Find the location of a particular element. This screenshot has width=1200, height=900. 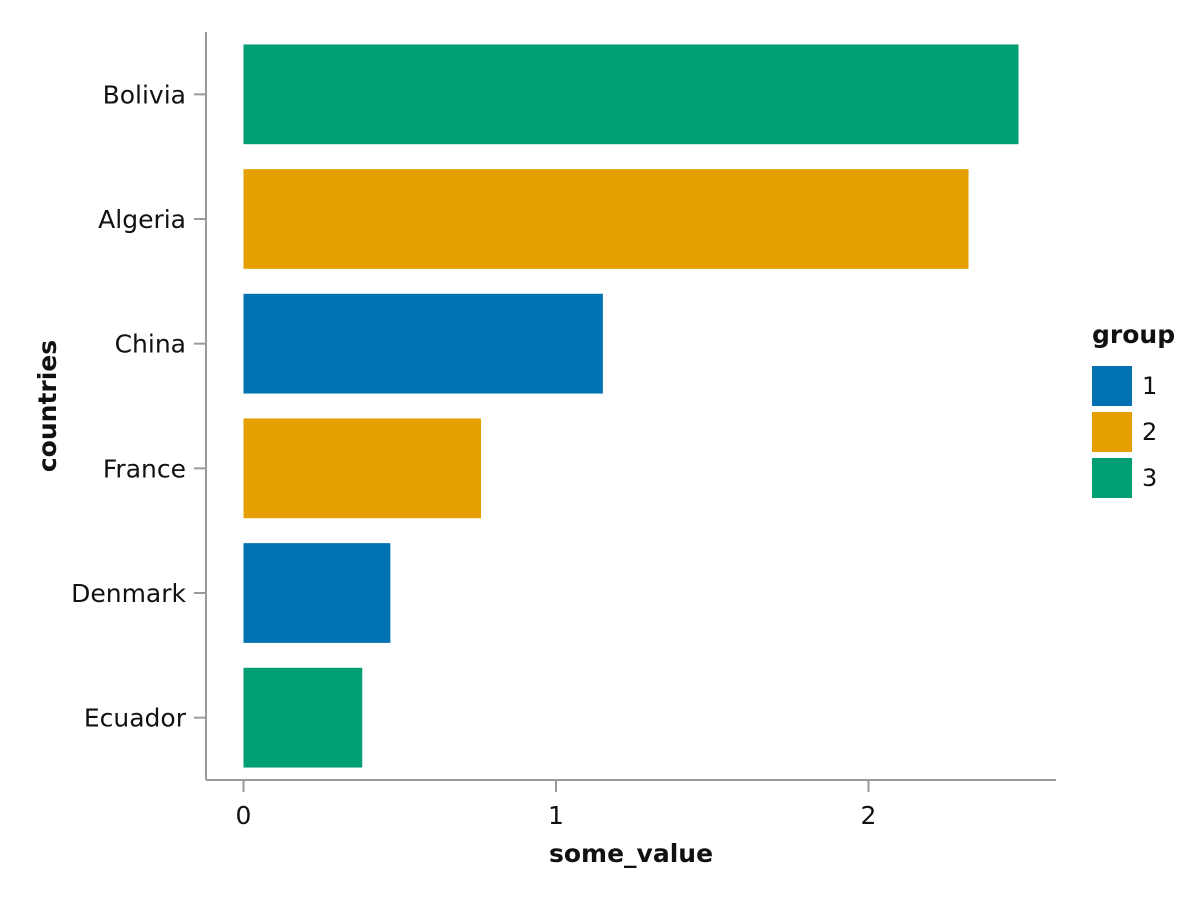

y-tick-label-france: France is located at coordinates (144, 468).